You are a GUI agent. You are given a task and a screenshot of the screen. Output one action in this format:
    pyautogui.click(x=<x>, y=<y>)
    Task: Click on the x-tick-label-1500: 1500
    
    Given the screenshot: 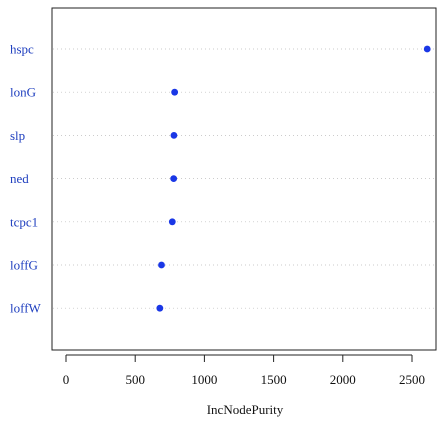 What is the action you would take?
    pyautogui.click(x=274, y=379)
    